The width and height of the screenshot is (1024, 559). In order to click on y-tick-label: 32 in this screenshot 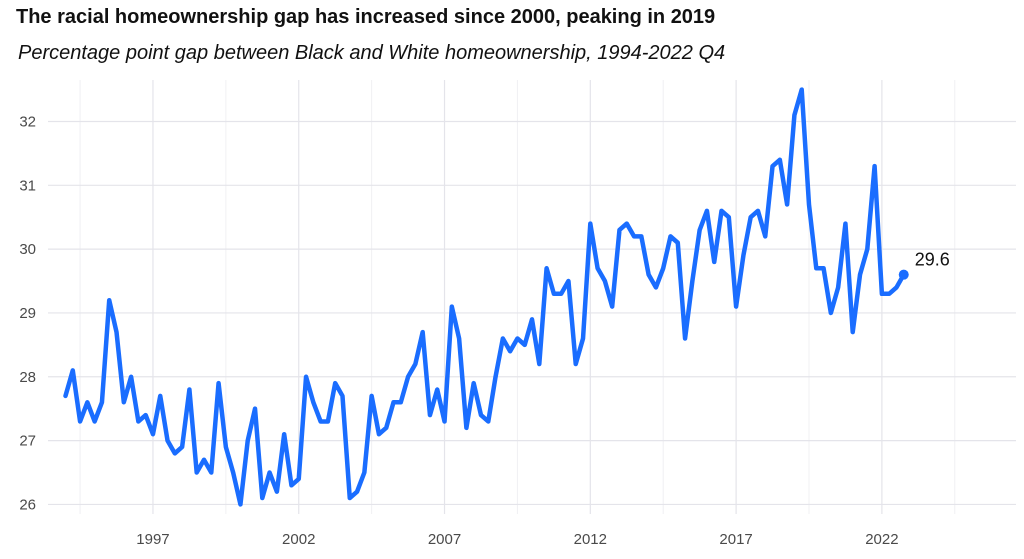, I will do `click(27, 121)`.